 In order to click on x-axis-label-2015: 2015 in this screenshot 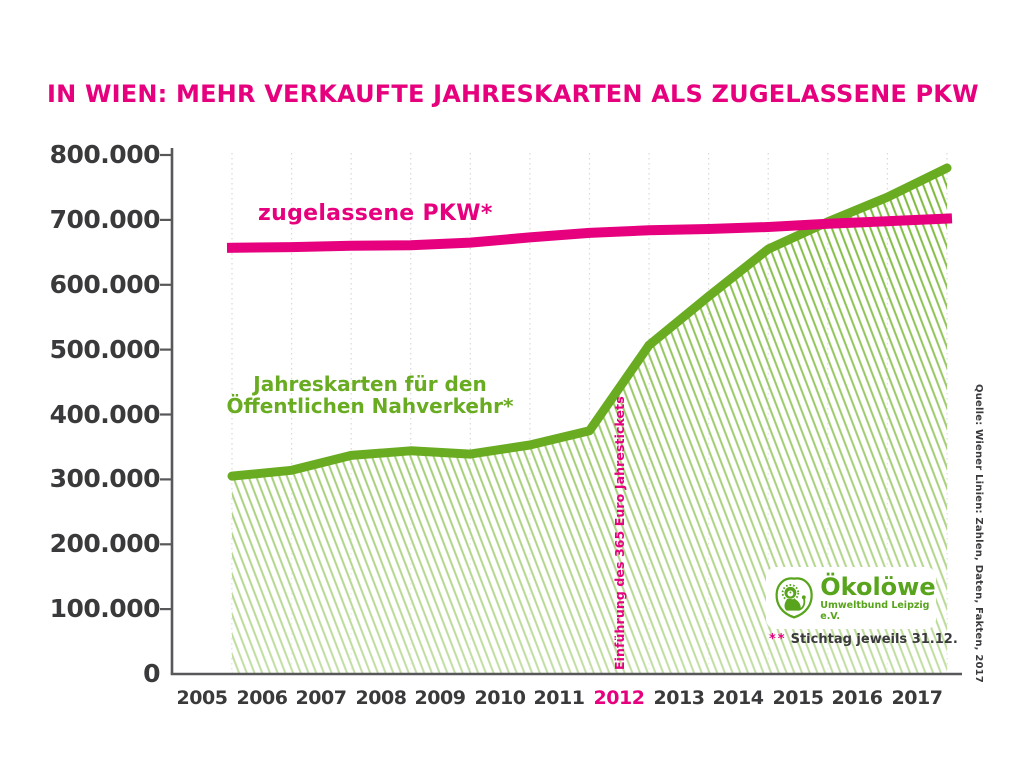, I will do `click(798, 698)`.